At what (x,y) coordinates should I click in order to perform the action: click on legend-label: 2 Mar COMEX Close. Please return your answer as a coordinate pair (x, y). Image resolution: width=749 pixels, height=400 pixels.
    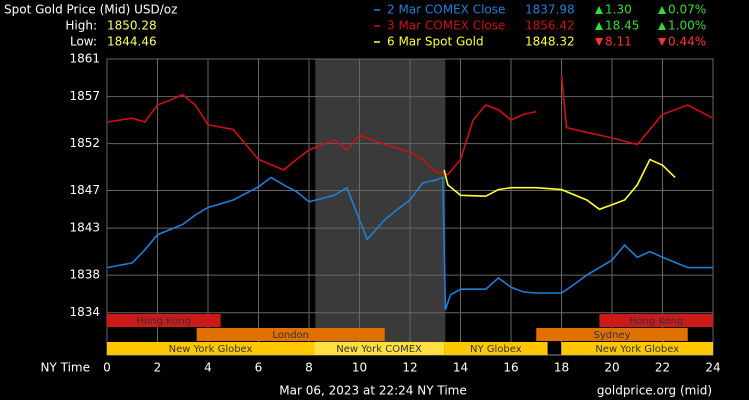
    Looking at the image, I should click on (446, 10).